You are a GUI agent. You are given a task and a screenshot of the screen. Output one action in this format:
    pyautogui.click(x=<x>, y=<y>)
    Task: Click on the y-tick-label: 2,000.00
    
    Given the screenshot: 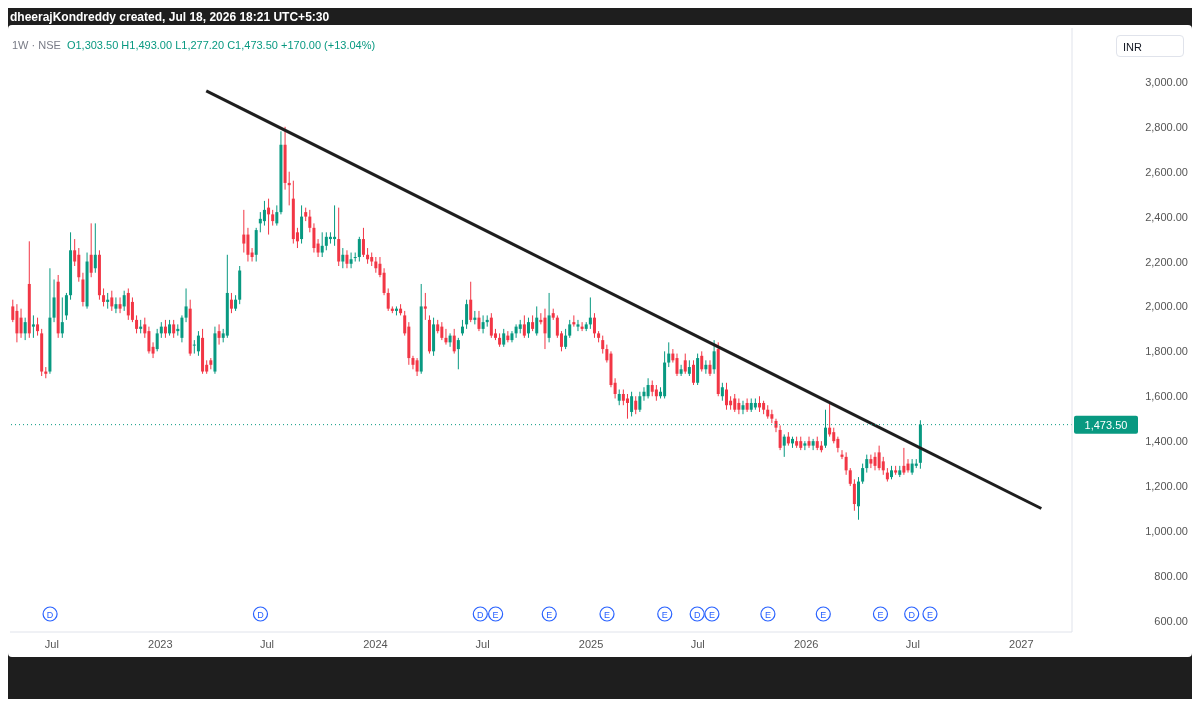 What is the action you would take?
    pyautogui.click(x=1166, y=306)
    